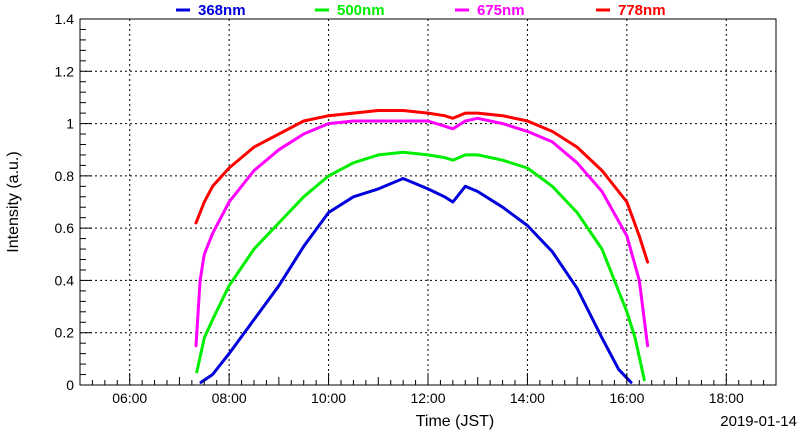 This screenshot has height=434, width=800. I want to click on x-tick-label: 16:00, so click(626, 398).